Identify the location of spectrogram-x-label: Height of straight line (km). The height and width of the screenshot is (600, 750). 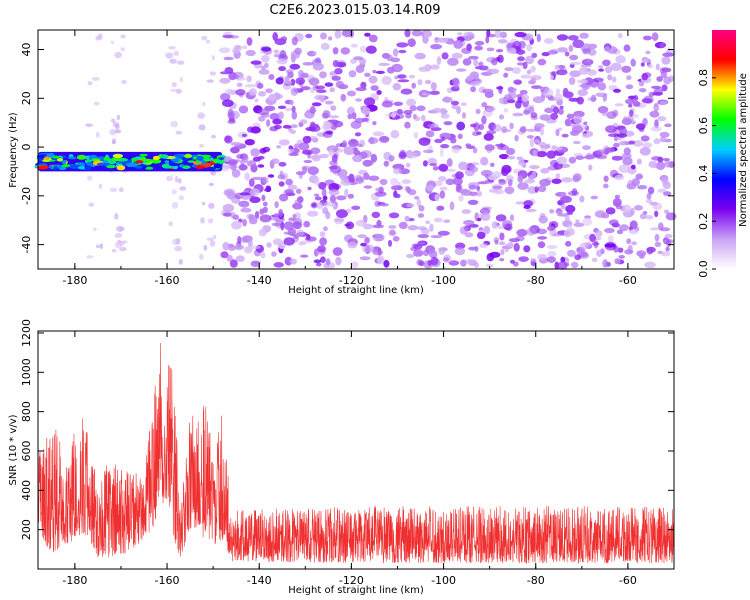
(356, 290).